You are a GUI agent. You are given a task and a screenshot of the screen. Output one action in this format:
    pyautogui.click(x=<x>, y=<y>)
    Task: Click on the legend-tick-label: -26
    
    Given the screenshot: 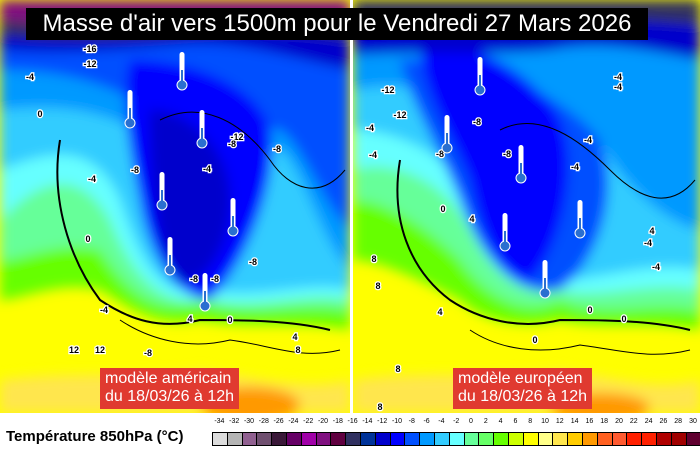 What is the action you would take?
    pyautogui.click(x=278, y=421)
    